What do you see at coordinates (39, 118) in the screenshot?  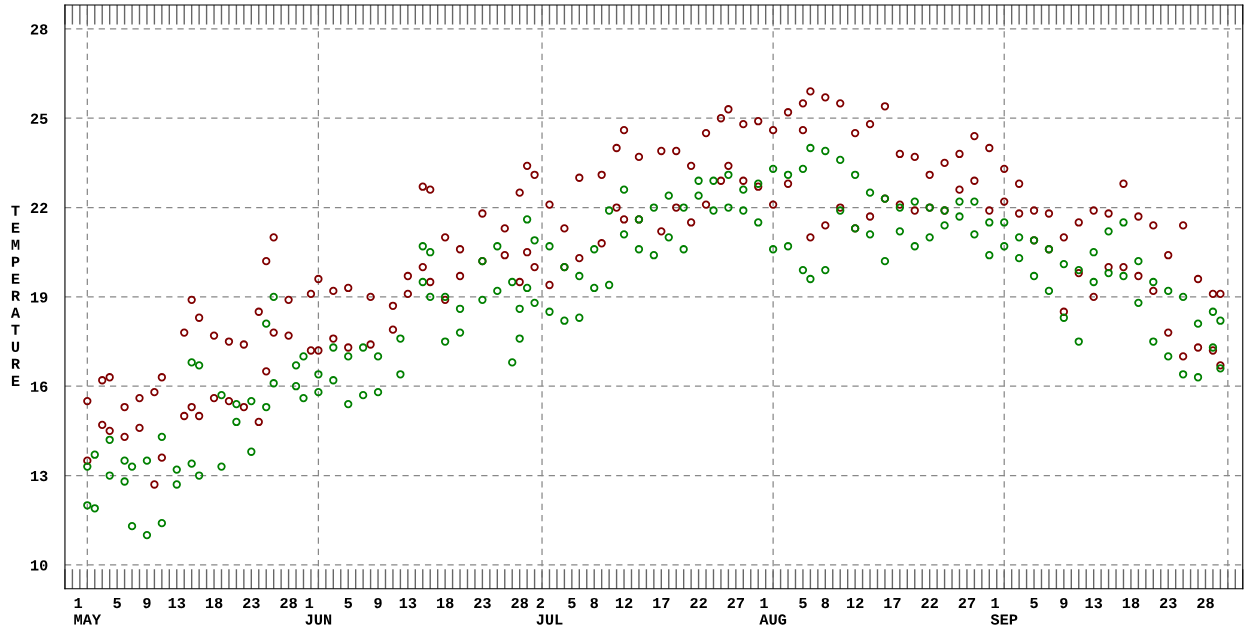 I see `y-tick-label: 25` at bounding box center [39, 118].